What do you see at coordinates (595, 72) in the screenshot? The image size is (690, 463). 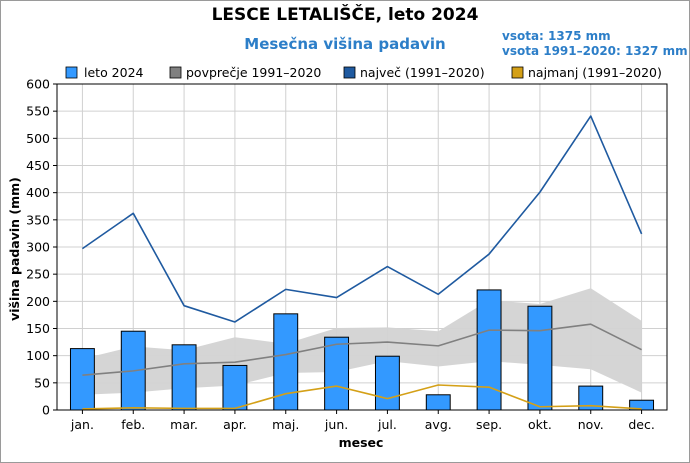 I see `legend-label-min: najmanj (1991–2020)` at bounding box center [595, 72].